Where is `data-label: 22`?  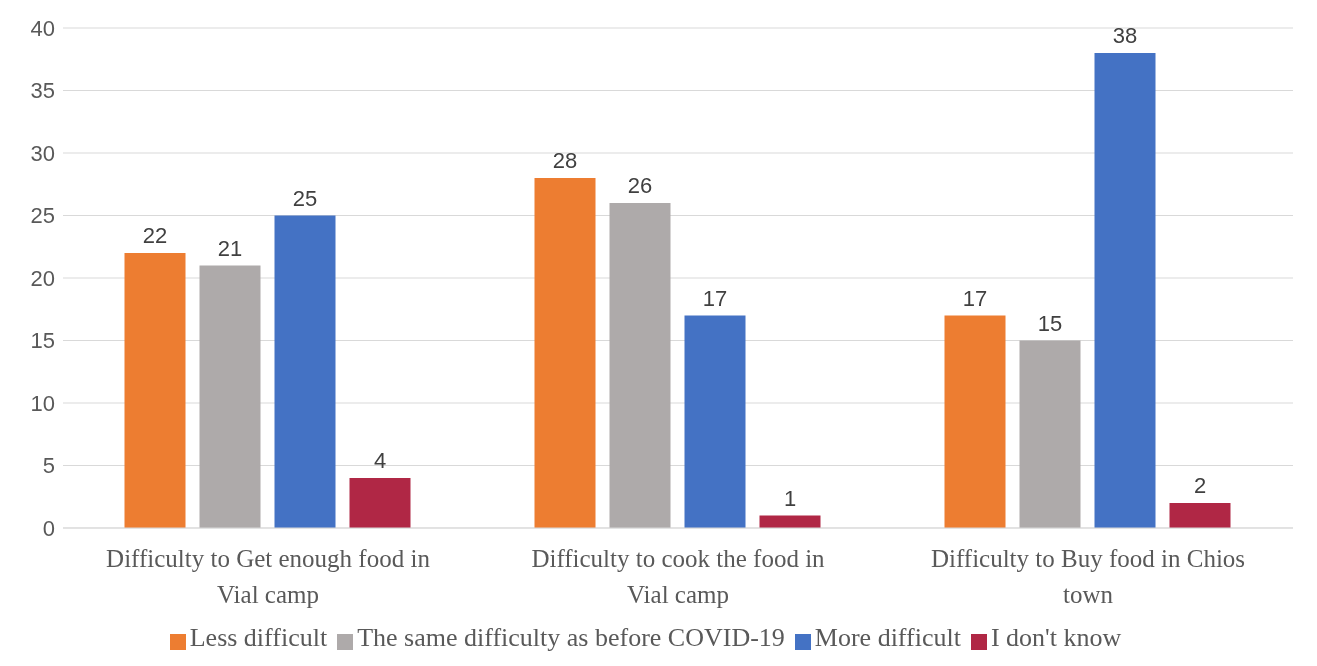
data-label: 22 is located at coordinates (155, 235).